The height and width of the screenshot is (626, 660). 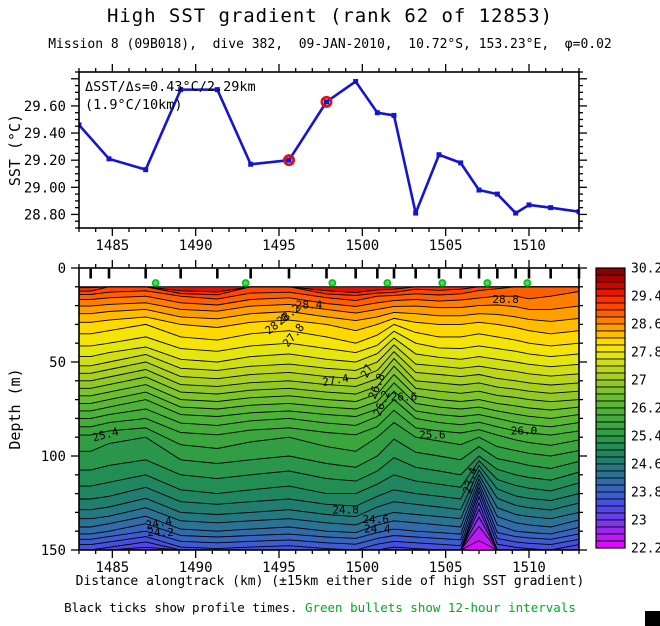 What do you see at coordinates (524, 431) in the screenshot?
I see `contour-label: 26.0` at bounding box center [524, 431].